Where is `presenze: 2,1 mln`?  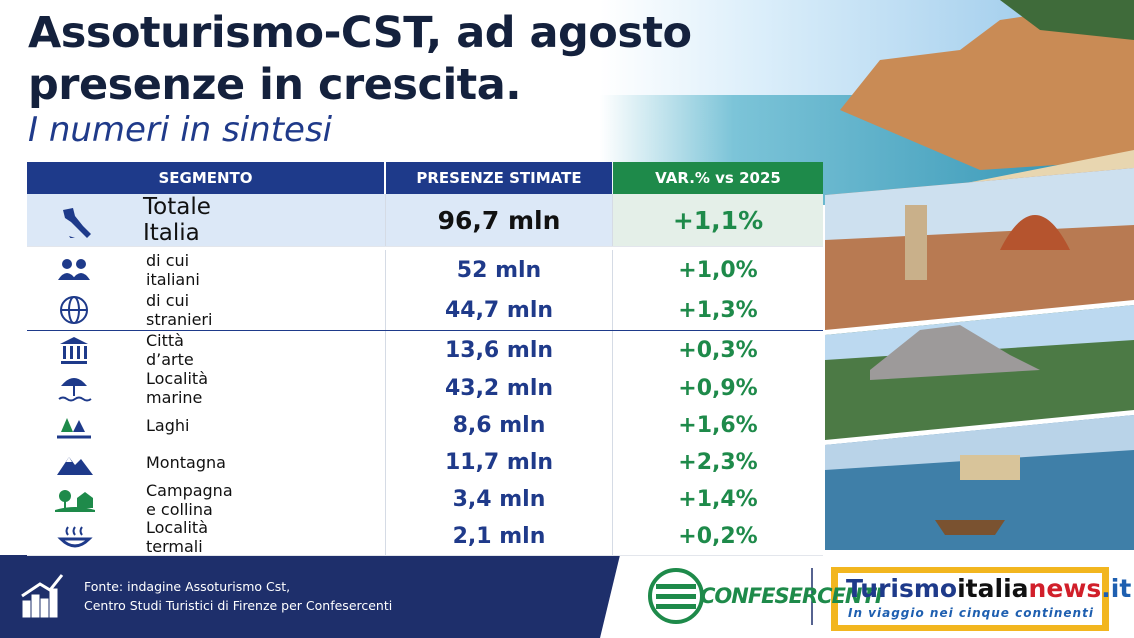 presenze: 2,1 mln is located at coordinates (499, 536).